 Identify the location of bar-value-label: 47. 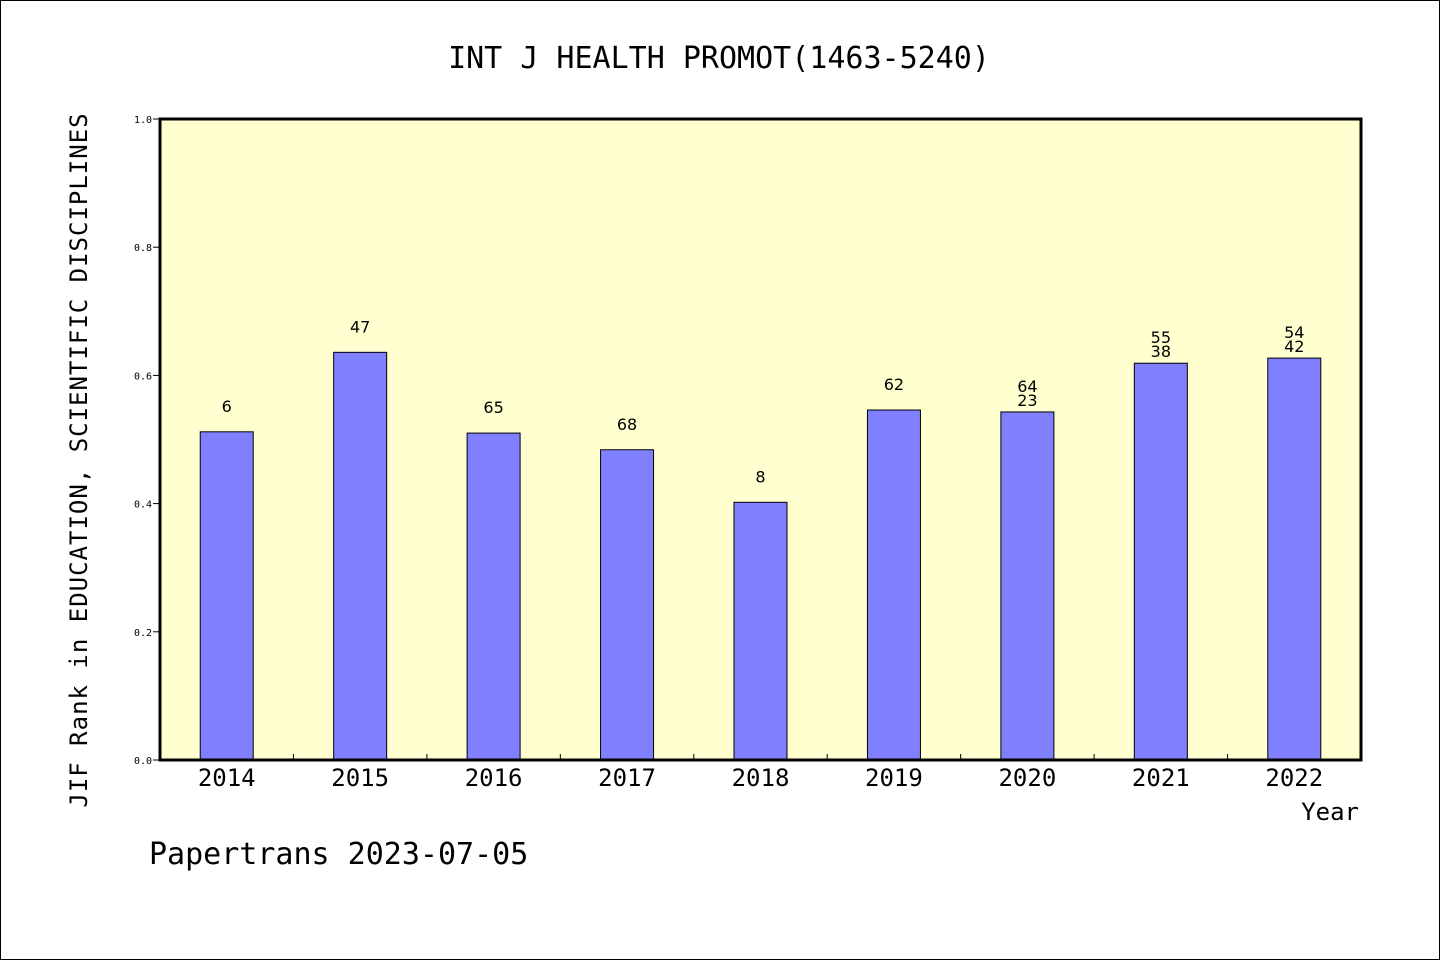
(360, 326).